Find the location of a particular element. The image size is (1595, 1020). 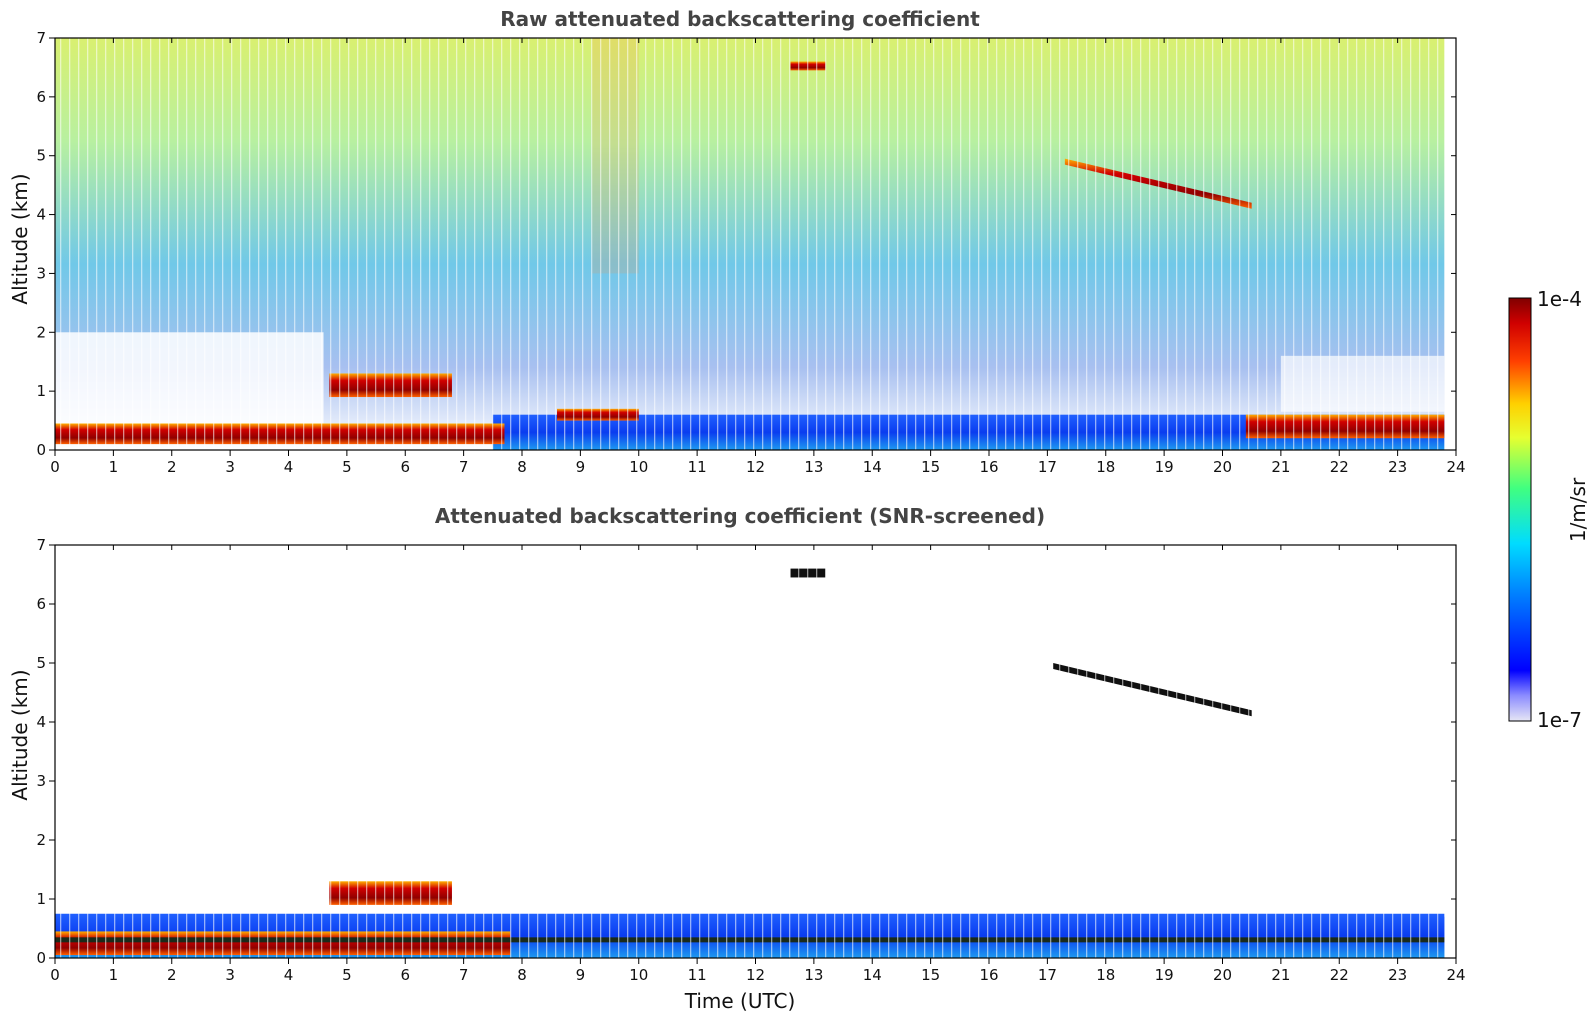

x-axis-label: Time (UTC) is located at coordinates (740, 1001).